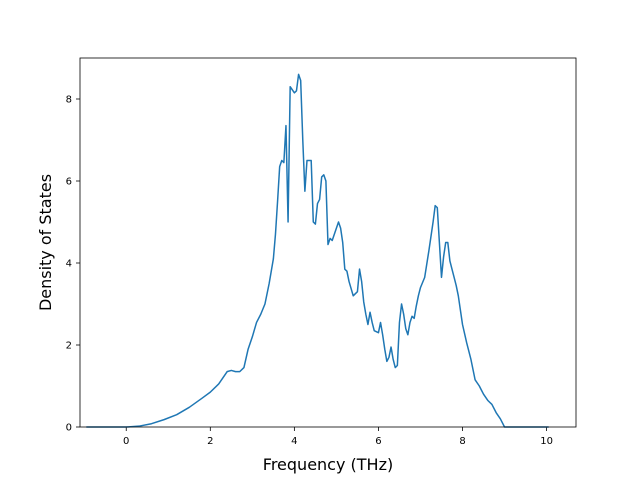  Describe the element at coordinates (69, 100) in the screenshot. I see `y-tick-label: 8` at that location.